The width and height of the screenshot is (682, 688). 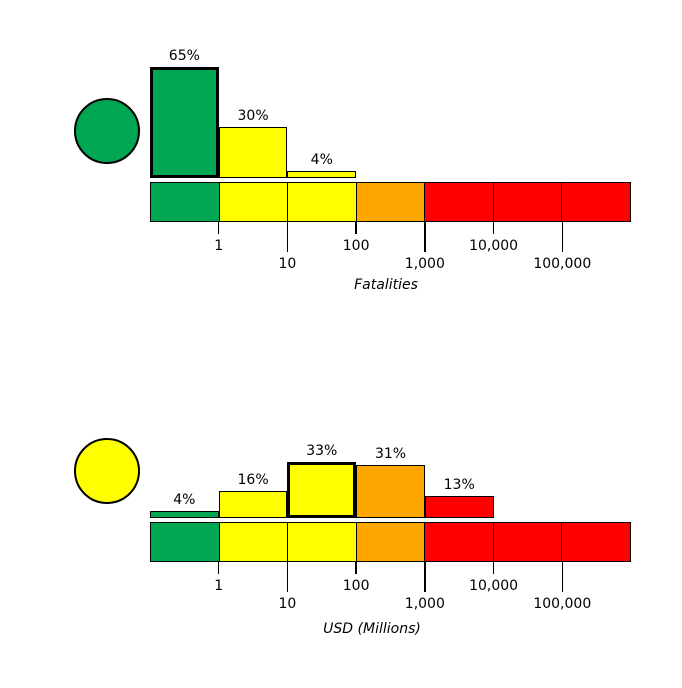 I want to click on bar-value-label: 13%, so click(x=459, y=485).